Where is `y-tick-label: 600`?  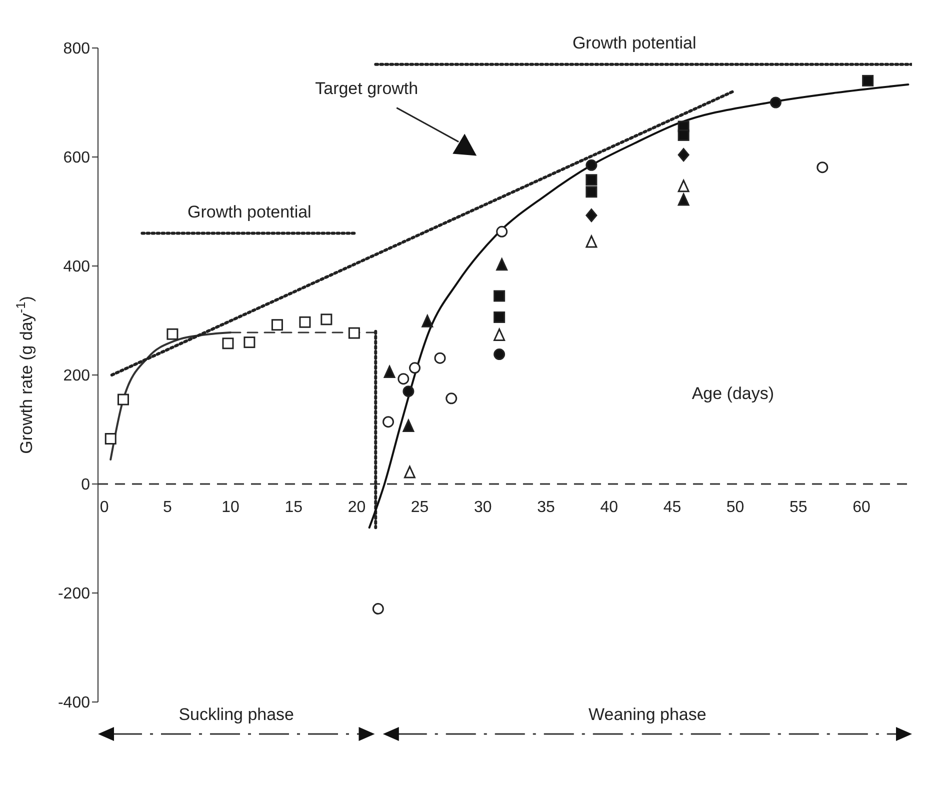
y-tick-label: 600 is located at coordinates (76, 158).